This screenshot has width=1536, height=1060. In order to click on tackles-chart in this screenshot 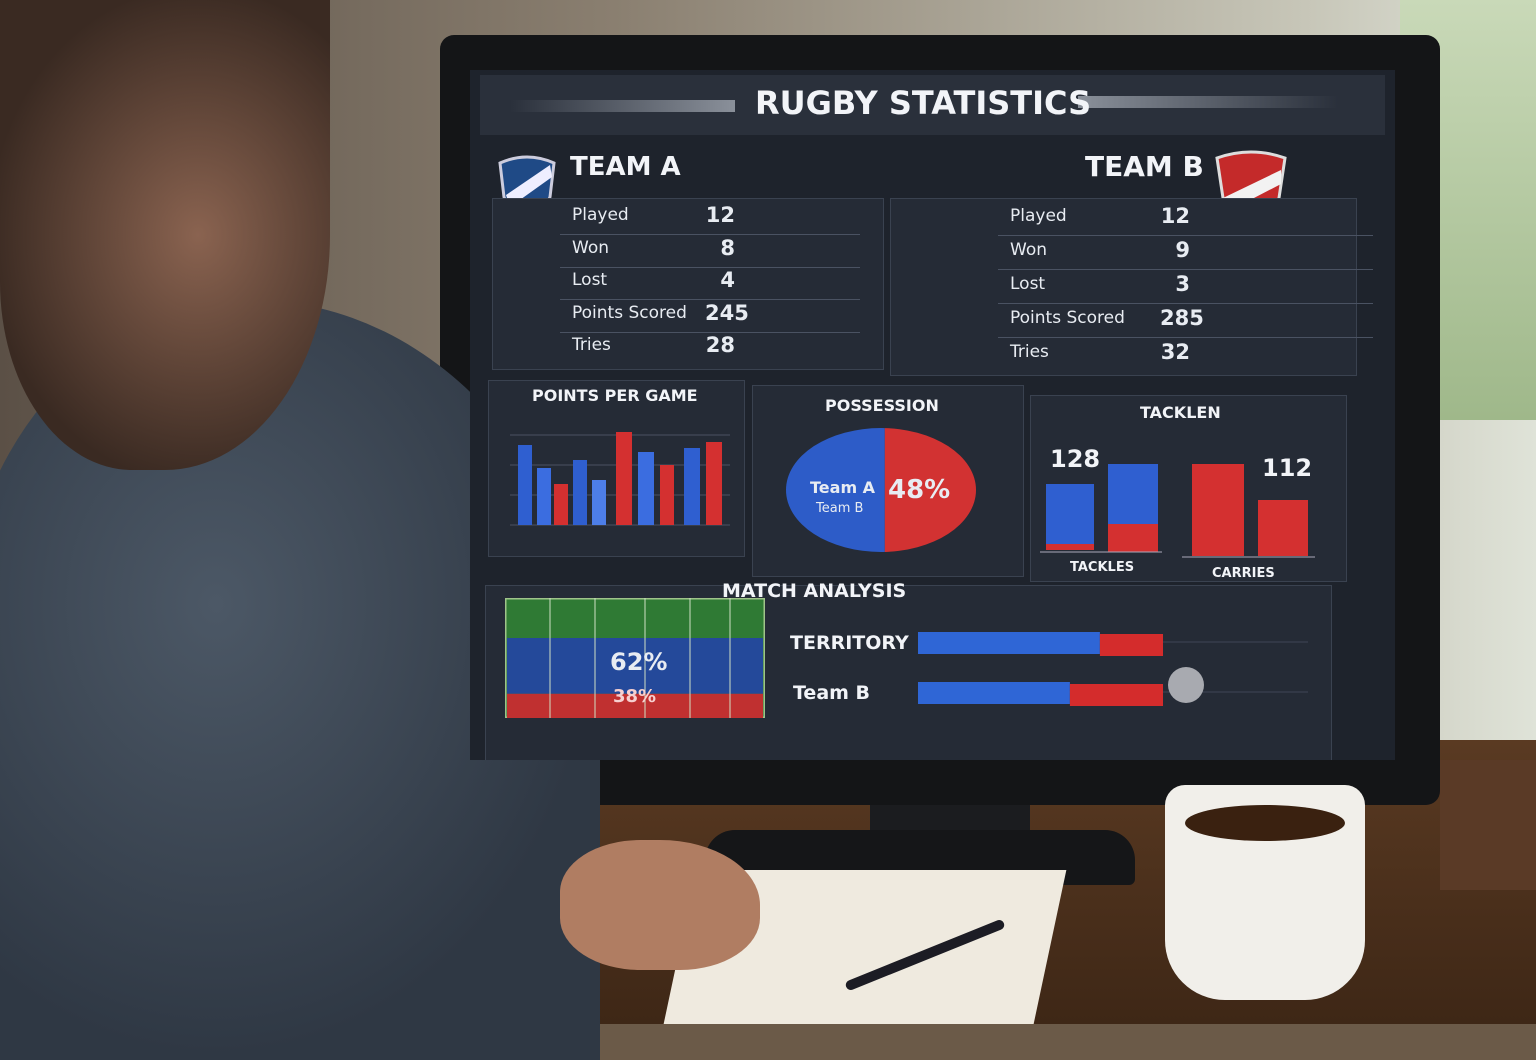, I will do `click(1177, 511)`.